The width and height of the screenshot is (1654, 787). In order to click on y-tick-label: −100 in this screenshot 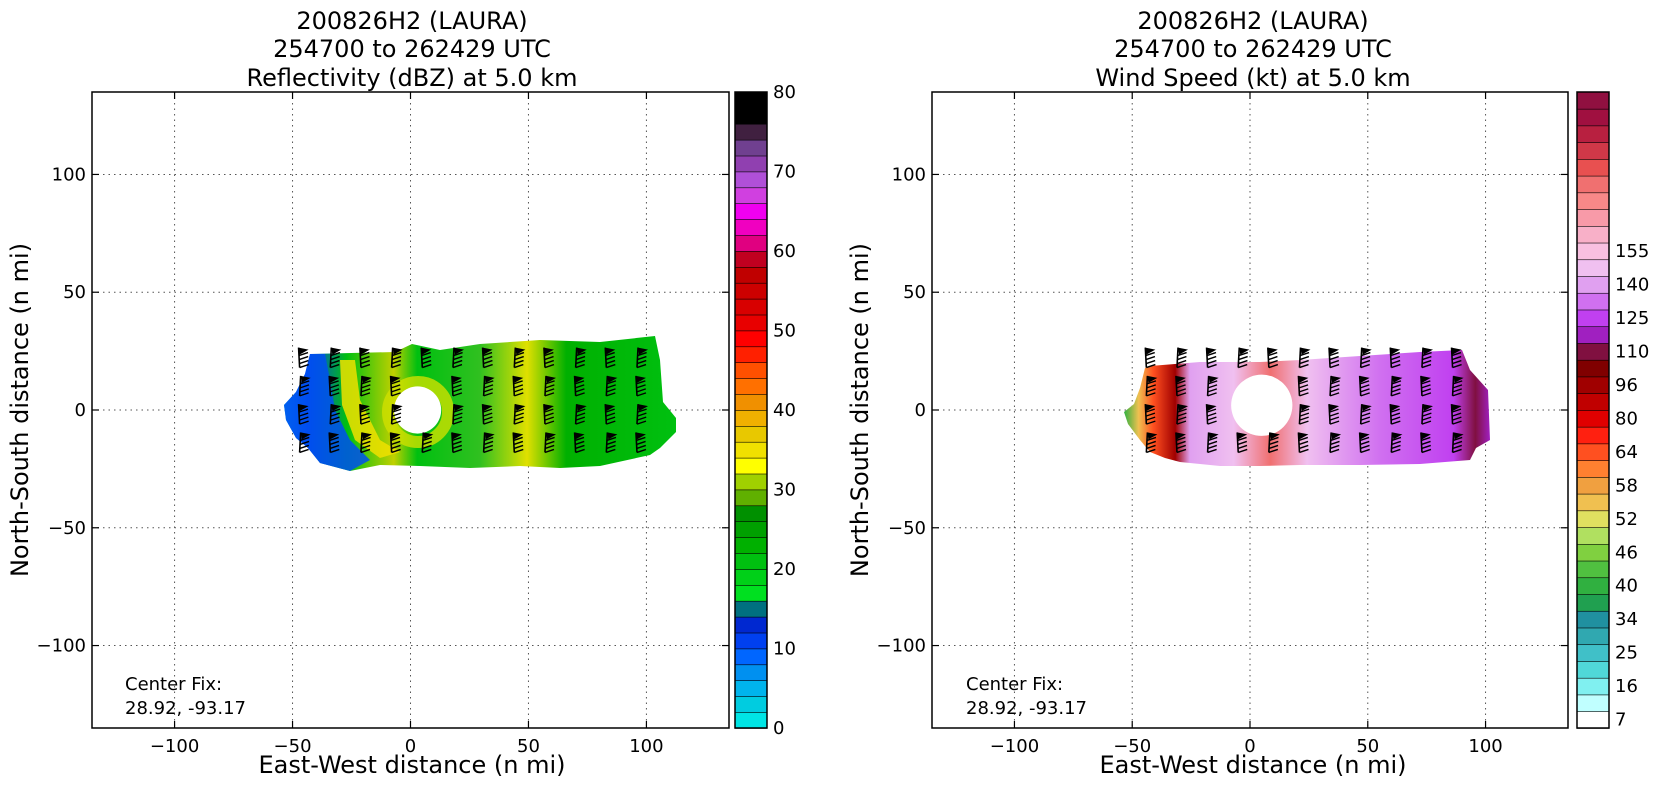, I will do `click(901, 646)`.